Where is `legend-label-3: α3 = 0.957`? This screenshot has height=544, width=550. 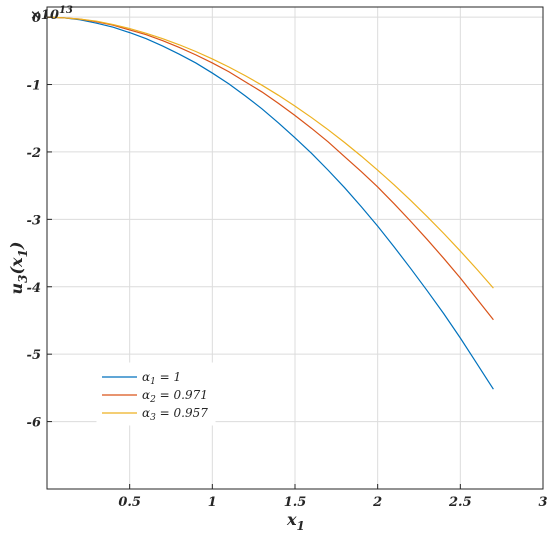
legend-label-3: α3 = 0.957 is located at coordinates (175, 414).